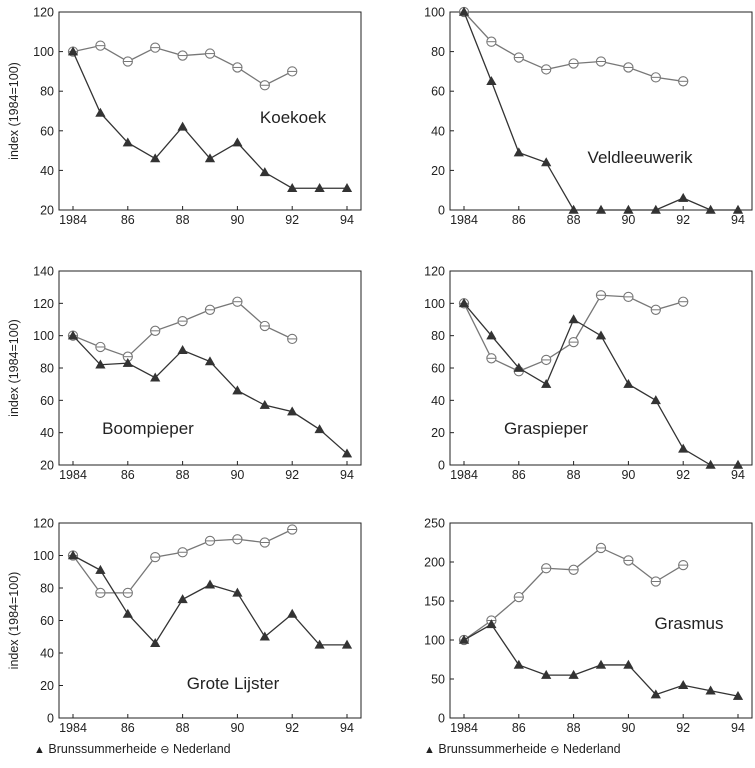 This screenshot has height=768, width=755. What do you see at coordinates (438, 680) in the screenshot?
I see `y-tick-label: 50` at bounding box center [438, 680].